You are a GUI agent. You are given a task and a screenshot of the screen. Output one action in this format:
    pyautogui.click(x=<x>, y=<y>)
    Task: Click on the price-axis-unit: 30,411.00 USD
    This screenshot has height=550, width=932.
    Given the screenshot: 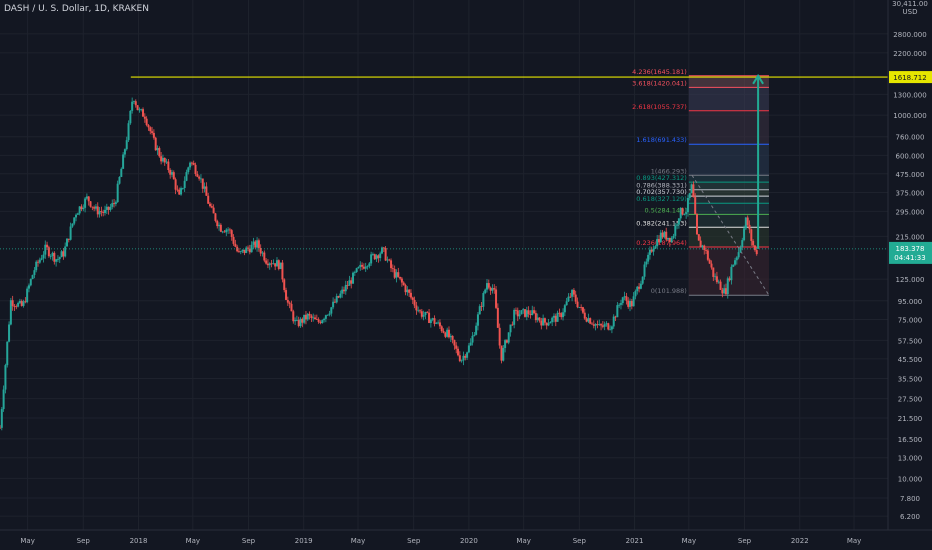 What is the action you would take?
    pyautogui.click(x=910, y=8)
    